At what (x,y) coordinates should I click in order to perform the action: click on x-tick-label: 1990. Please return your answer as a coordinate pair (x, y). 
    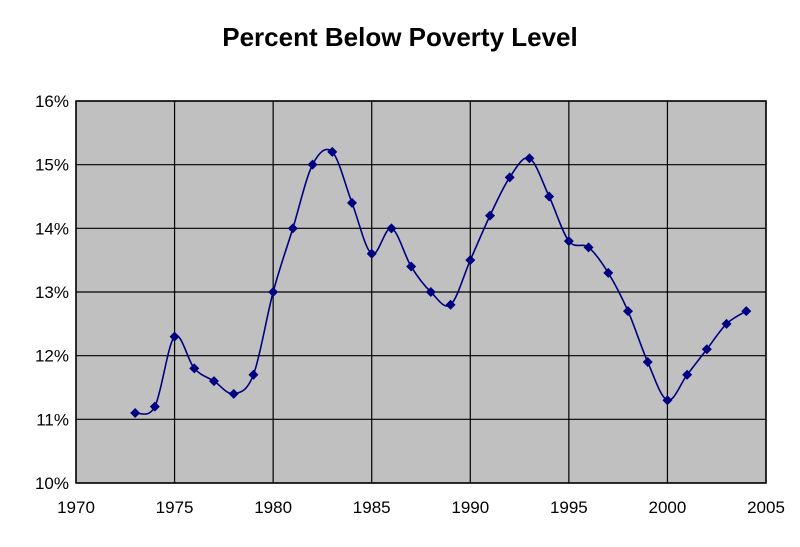
    Looking at the image, I should click on (470, 507).